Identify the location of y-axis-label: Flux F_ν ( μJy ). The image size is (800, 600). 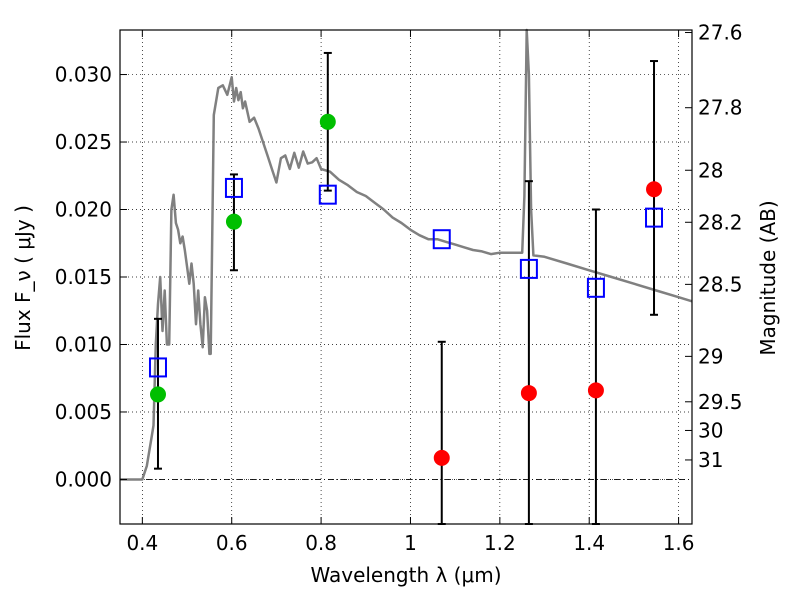
(23, 278).